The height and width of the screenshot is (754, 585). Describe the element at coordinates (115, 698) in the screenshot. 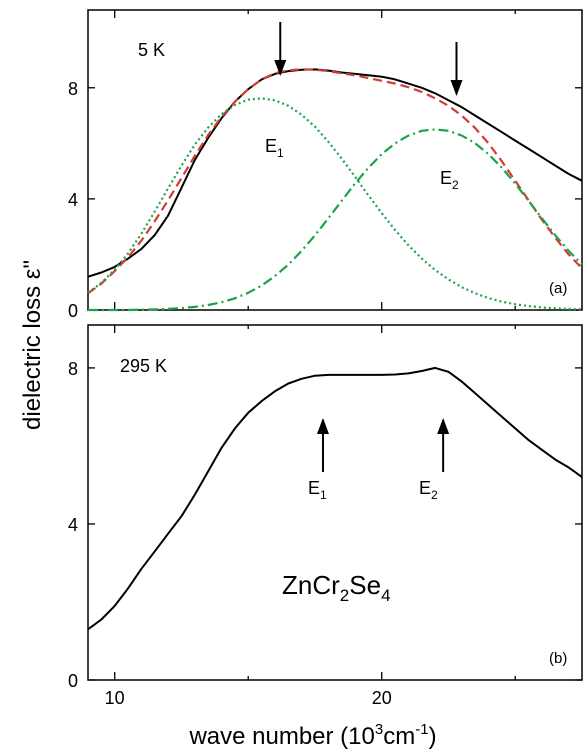

I see `x-tick-label: 10` at that location.